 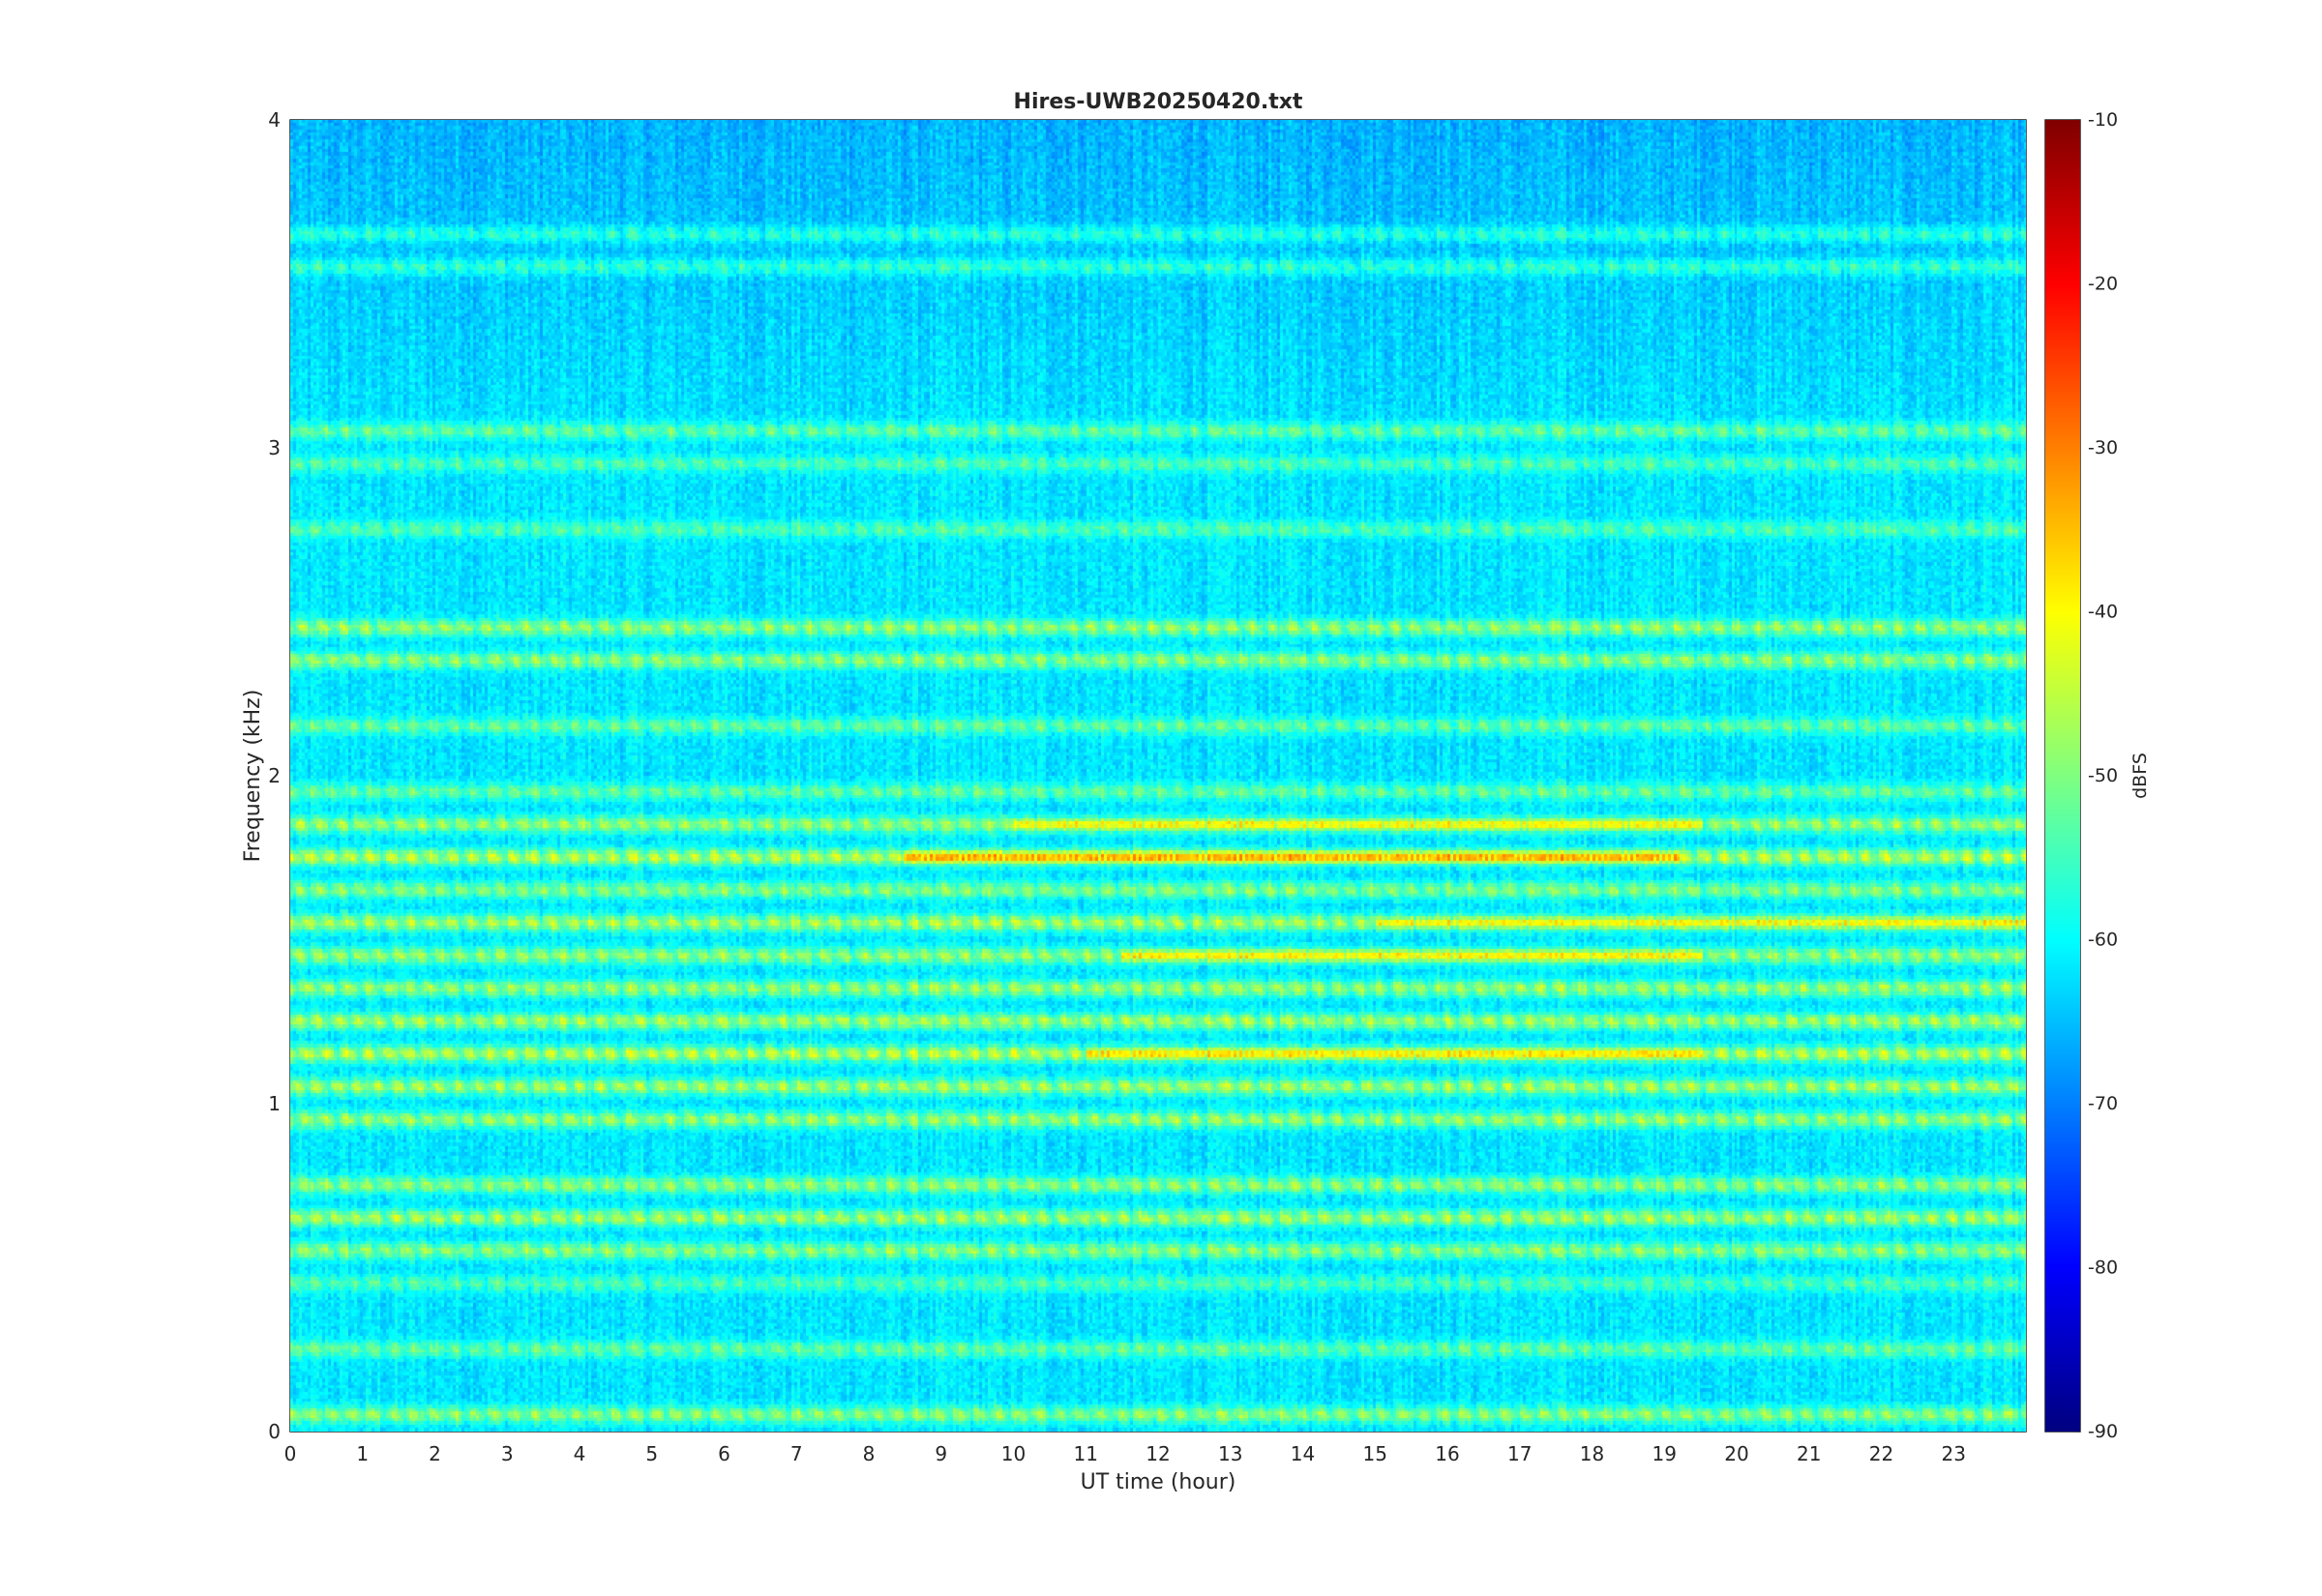 I want to click on colorbar-label: dBFS, so click(x=2140, y=776).